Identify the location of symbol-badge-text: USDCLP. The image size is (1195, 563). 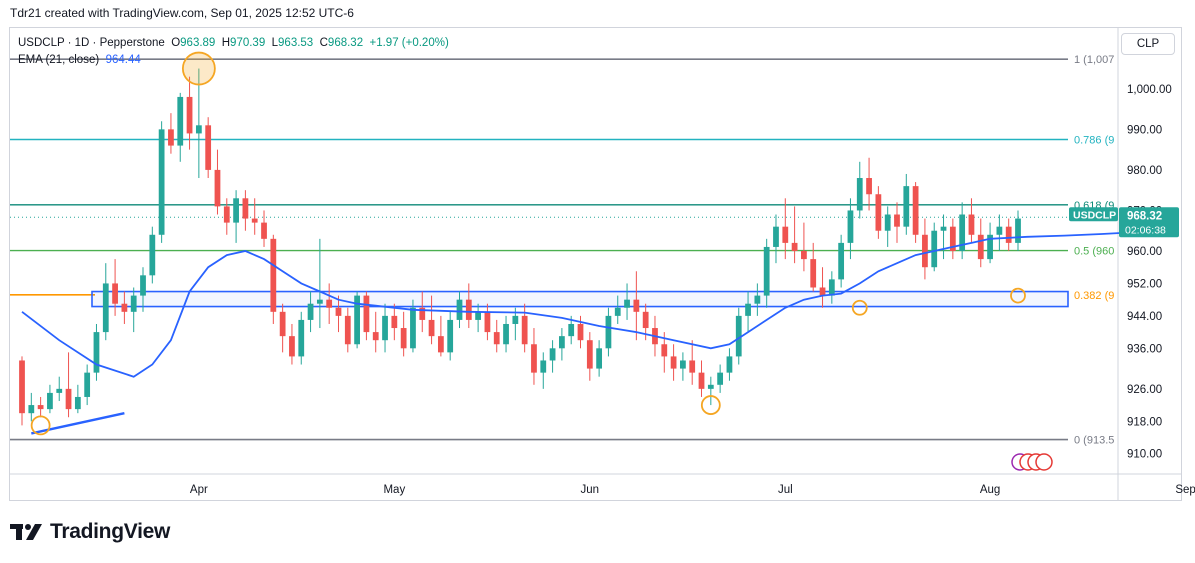
(1094, 215).